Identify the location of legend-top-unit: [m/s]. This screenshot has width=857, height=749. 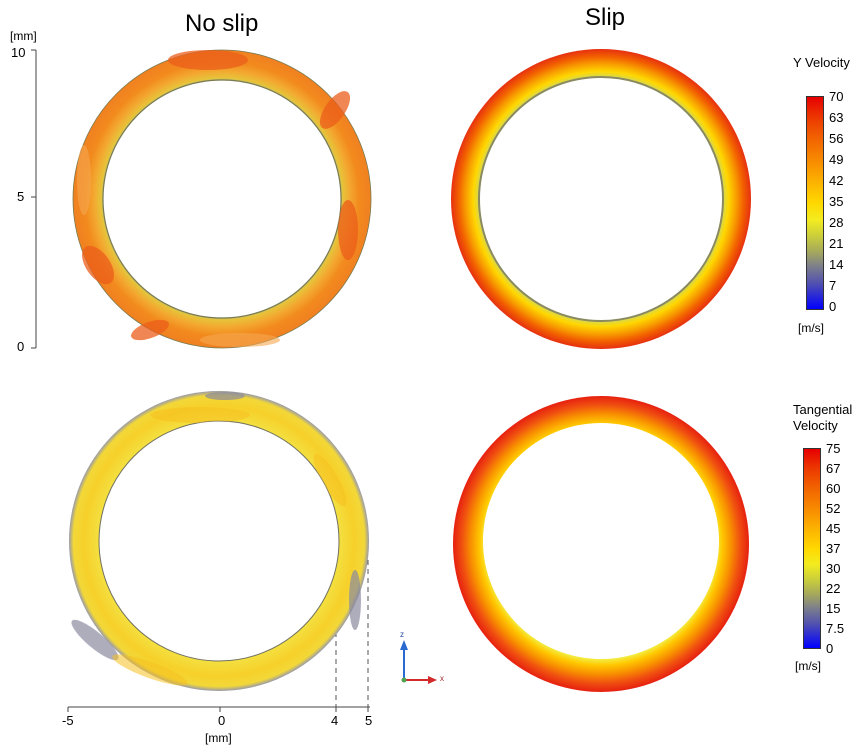
(811, 328).